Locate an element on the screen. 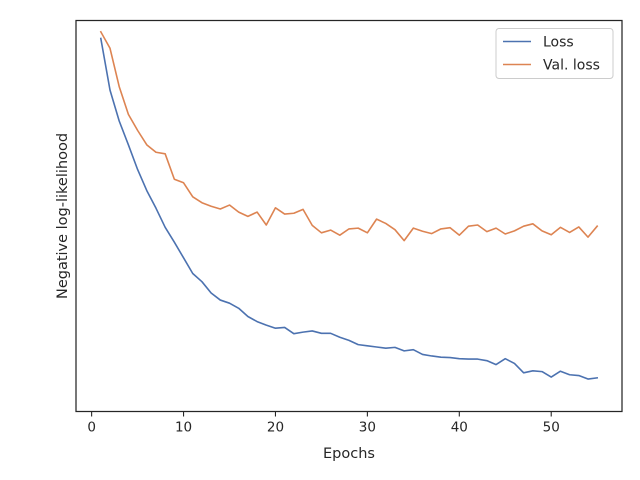 The width and height of the screenshot is (640, 480). x-tick-label: 0 is located at coordinates (91, 428).